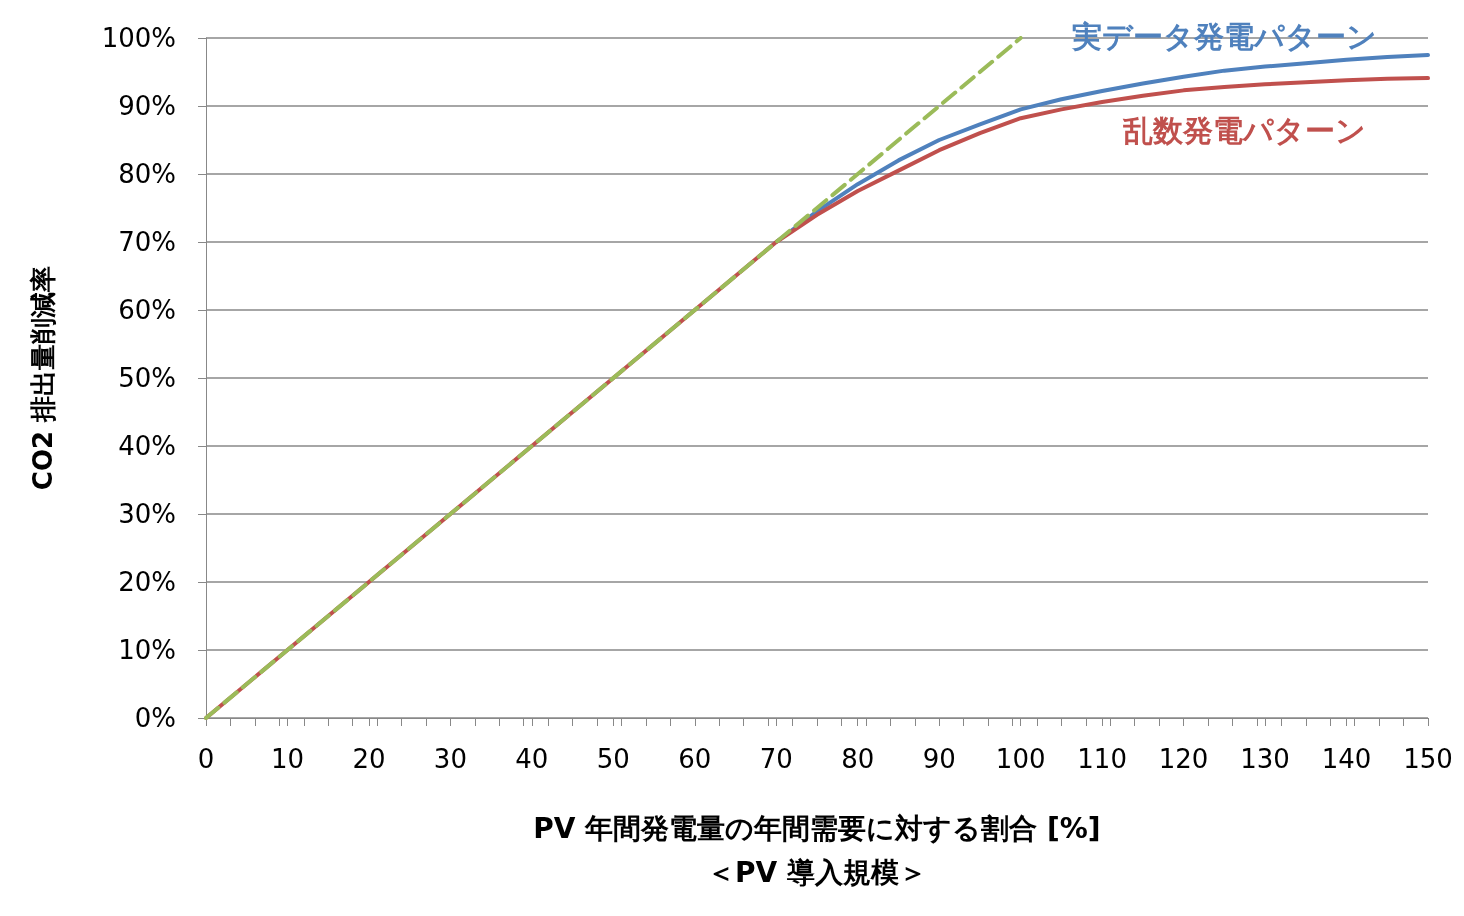  What do you see at coordinates (147, 310) in the screenshot?
I see `y-tick-label: 60%` at bounding box center [147, 310].